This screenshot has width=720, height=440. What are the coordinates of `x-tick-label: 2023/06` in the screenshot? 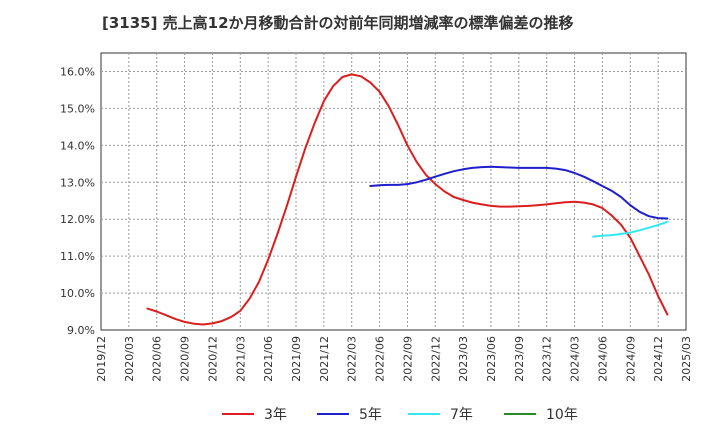 It's located at (491, 359).